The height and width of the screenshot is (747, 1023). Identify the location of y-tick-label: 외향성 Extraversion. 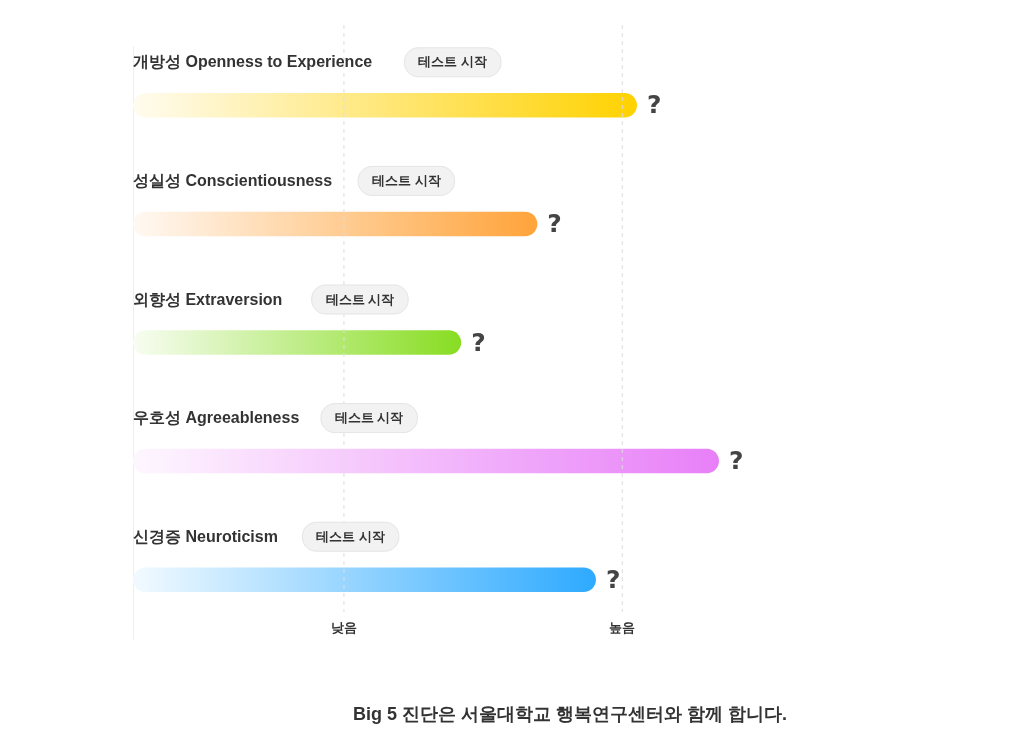
(208, 299).